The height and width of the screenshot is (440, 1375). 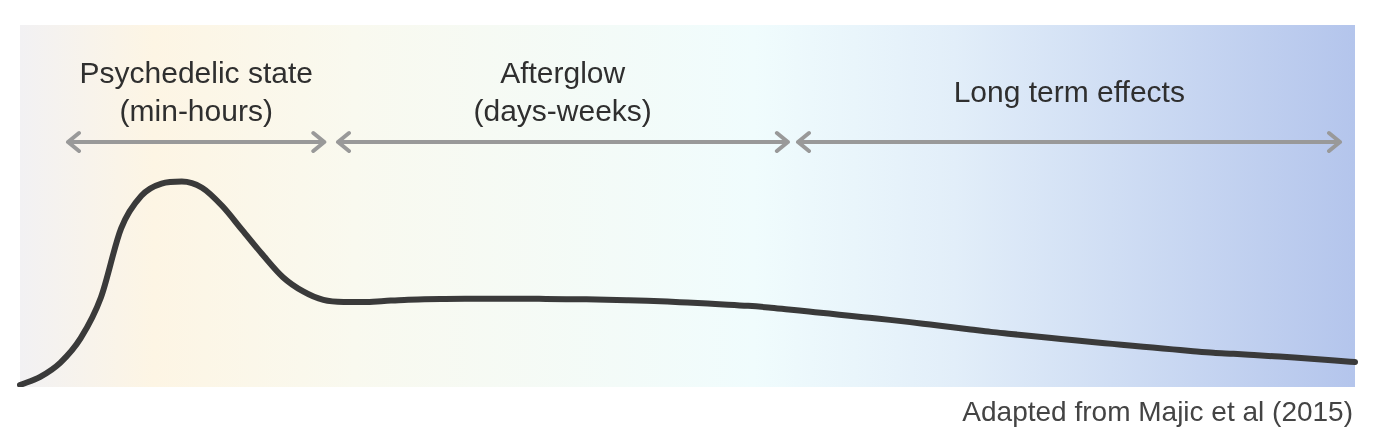 What do you see at coordinates (1157, 411) in the screenshot?
I see `text: Adapted from Majic et al (2015)` at bounding box center [1157, 411].